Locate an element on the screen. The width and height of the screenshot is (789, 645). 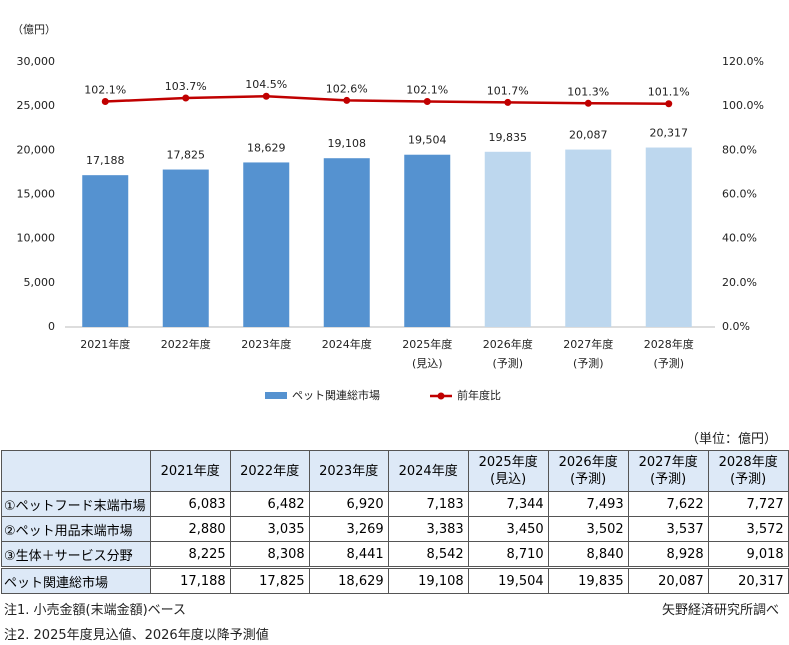
table-cell: 3,450 is located at coordinates (508, 529).